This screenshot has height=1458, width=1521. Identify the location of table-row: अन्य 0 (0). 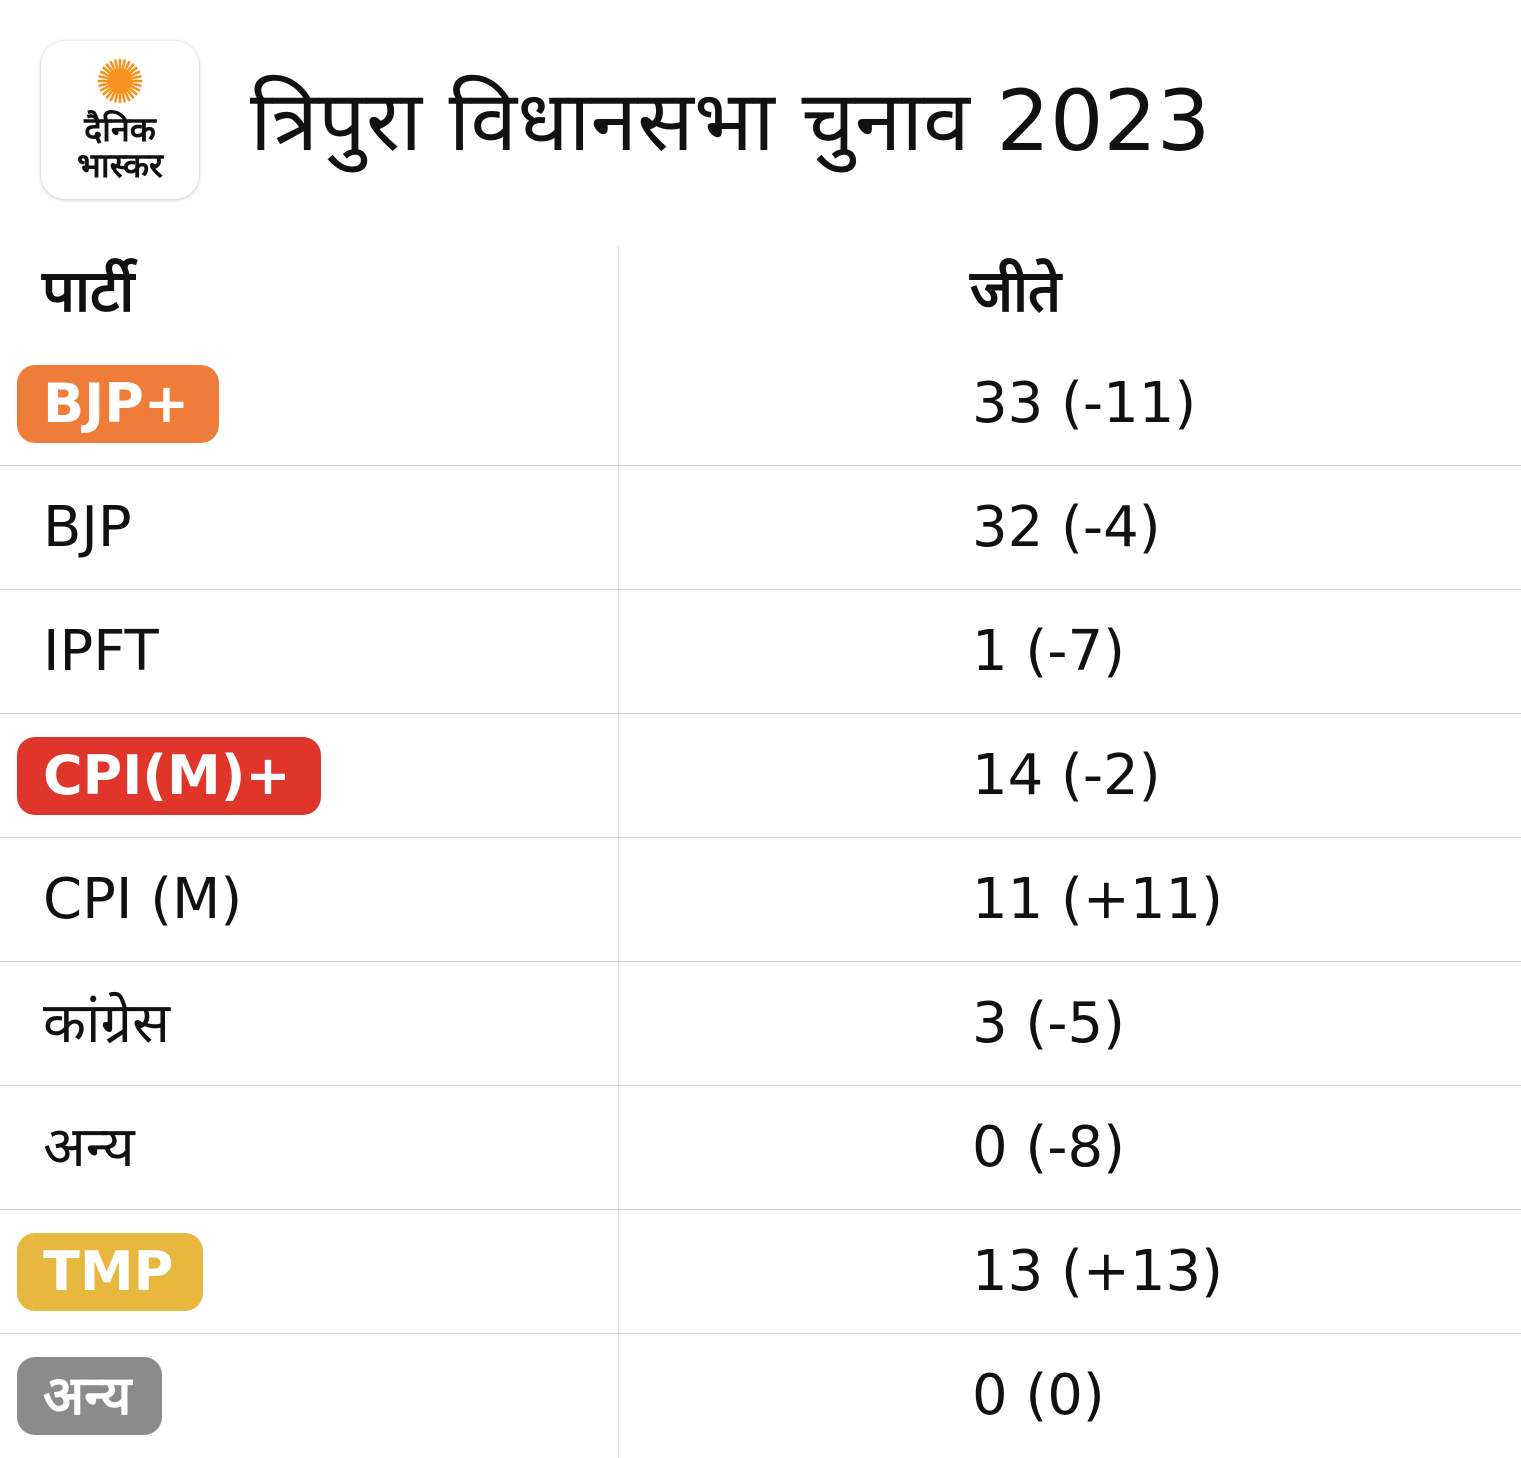
(760, 1396).